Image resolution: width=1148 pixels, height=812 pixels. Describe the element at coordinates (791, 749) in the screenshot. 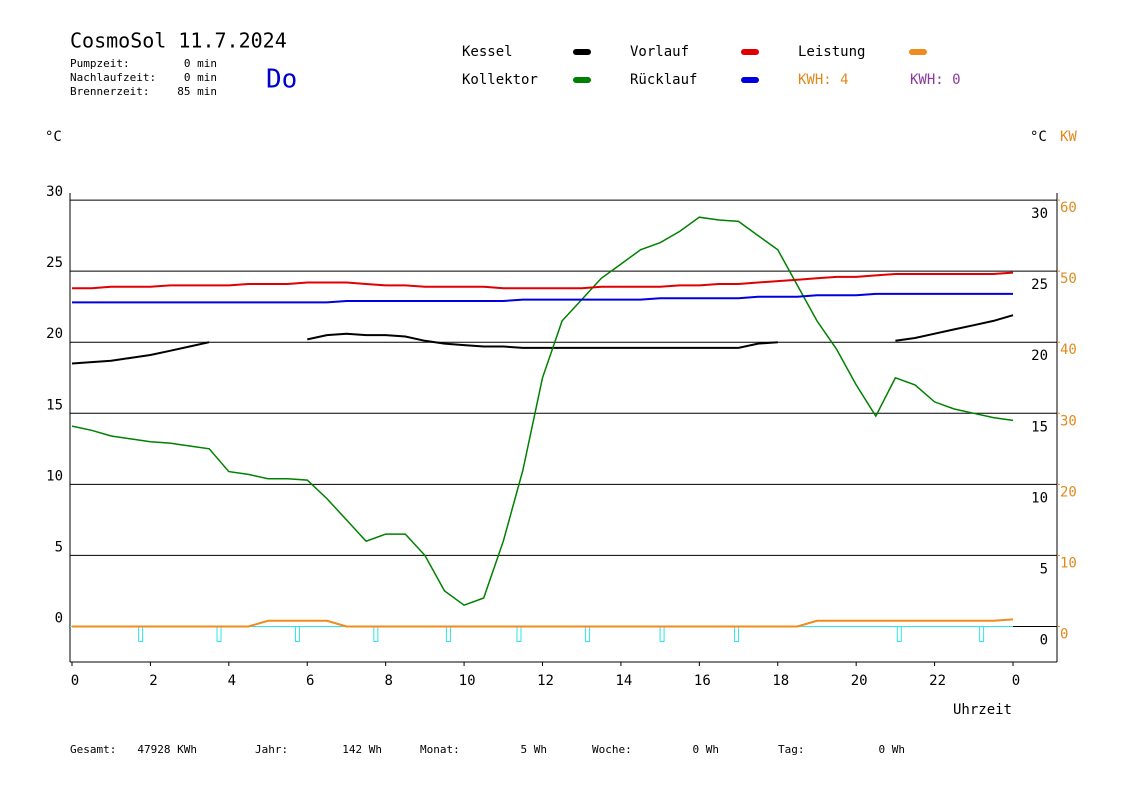

I see `footer-label: Tag:` at that location.